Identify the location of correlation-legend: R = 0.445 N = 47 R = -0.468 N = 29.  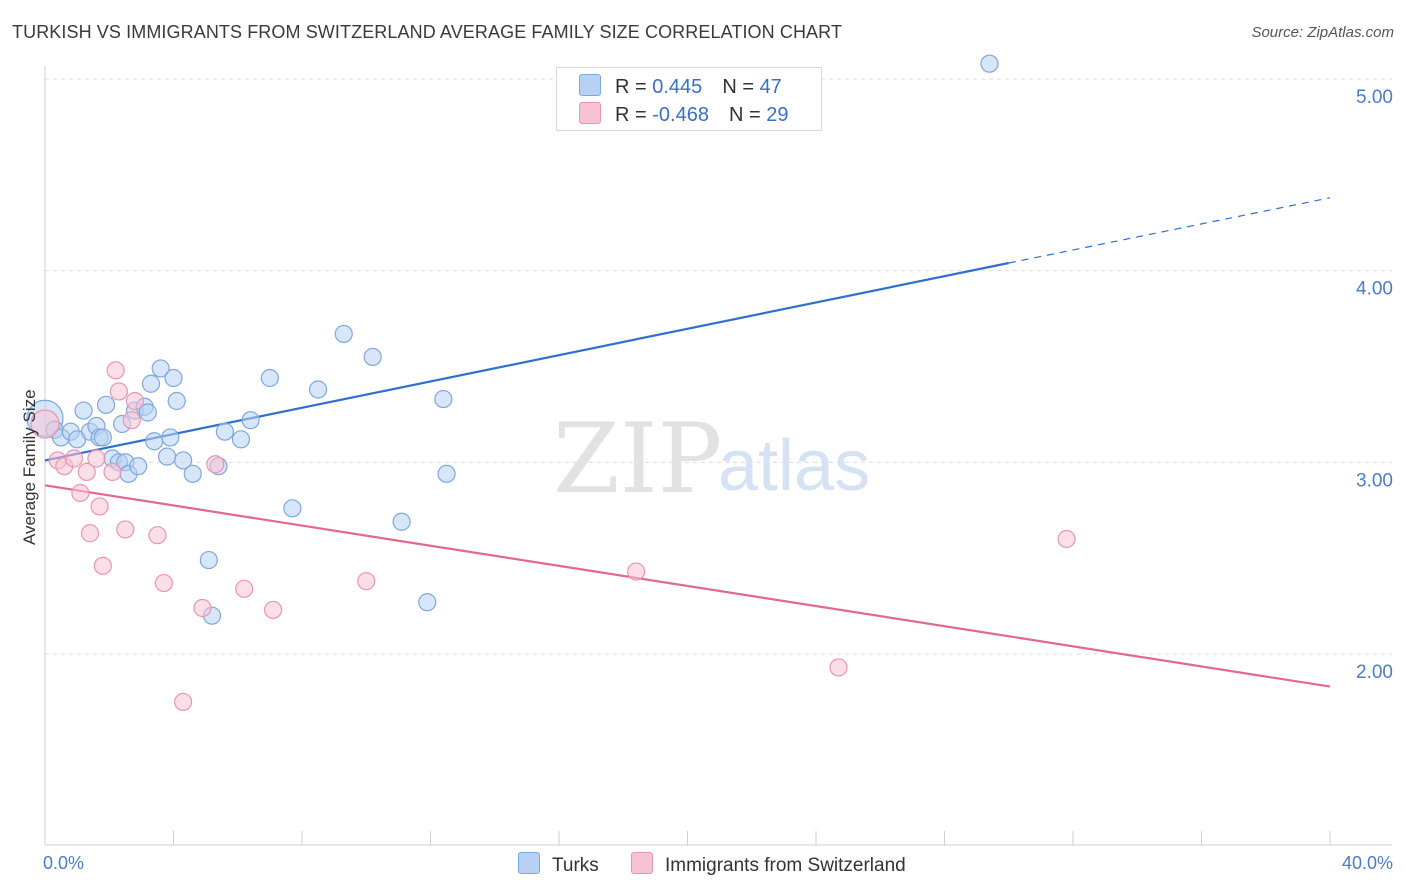
(689, 99).